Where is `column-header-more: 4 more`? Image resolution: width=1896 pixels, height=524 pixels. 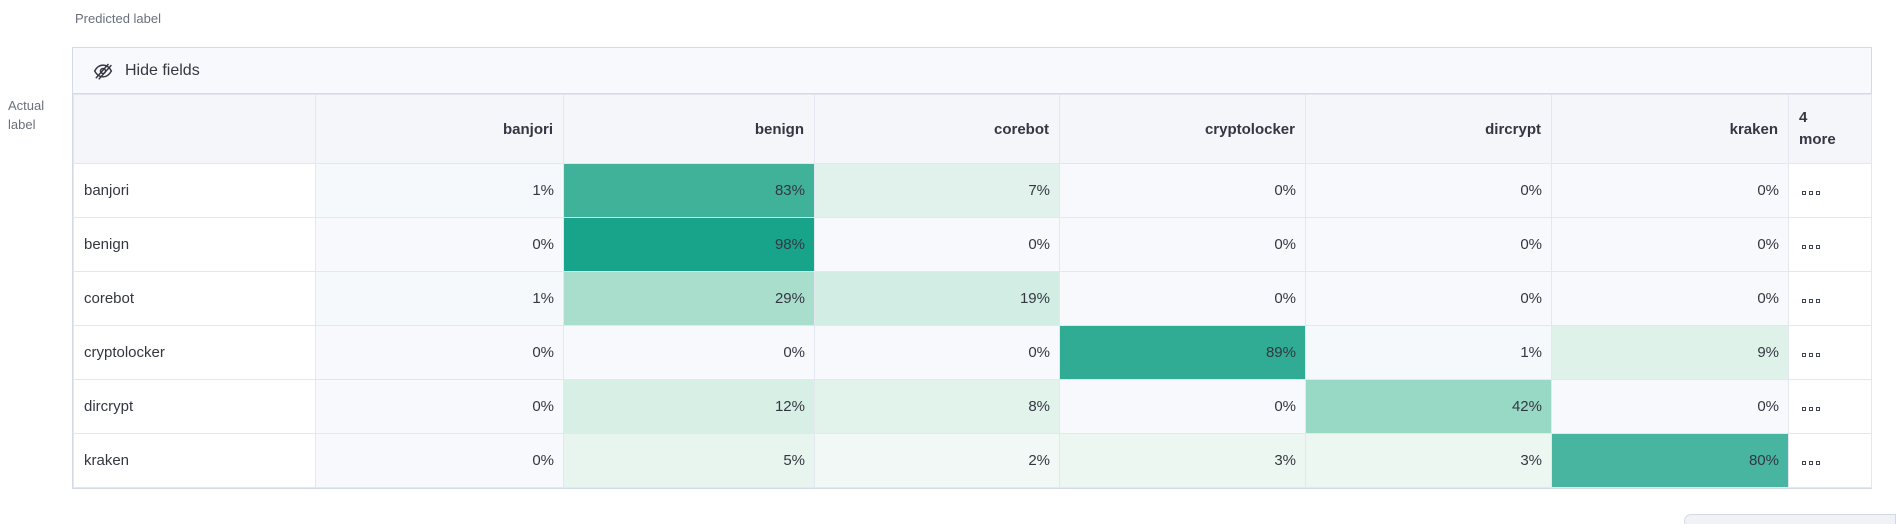
column-header-more: 4 more is located at coordinates (1830, 129).